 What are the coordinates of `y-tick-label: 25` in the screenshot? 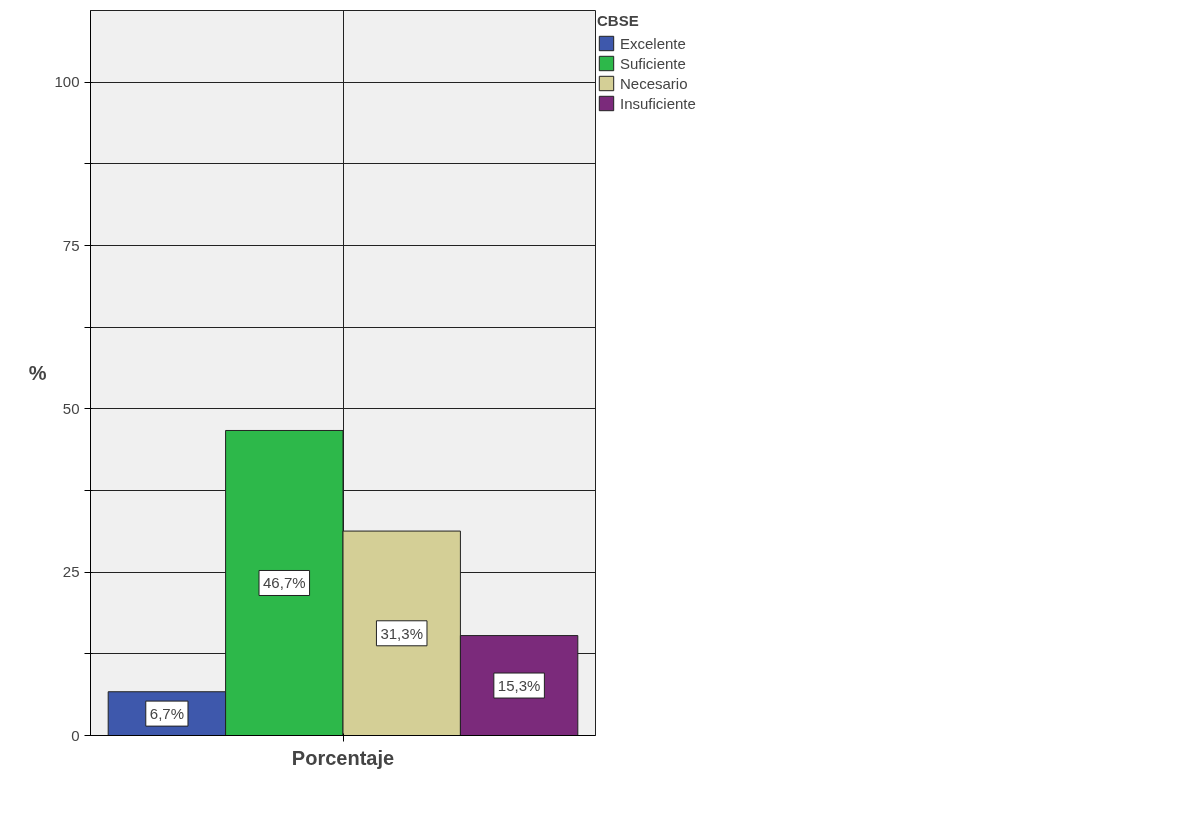 It's located at (71, 572).